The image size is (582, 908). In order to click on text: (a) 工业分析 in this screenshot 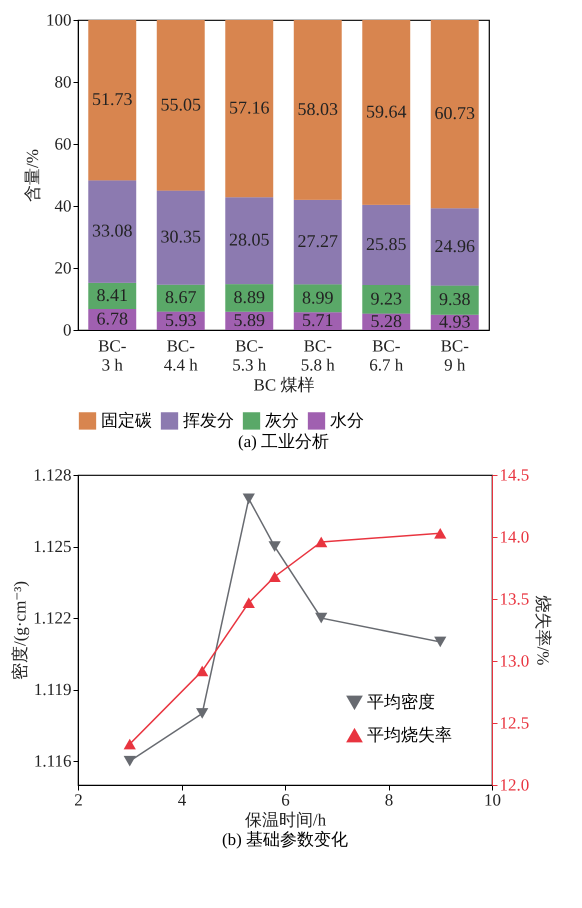, I will do `click(284, 441)`.